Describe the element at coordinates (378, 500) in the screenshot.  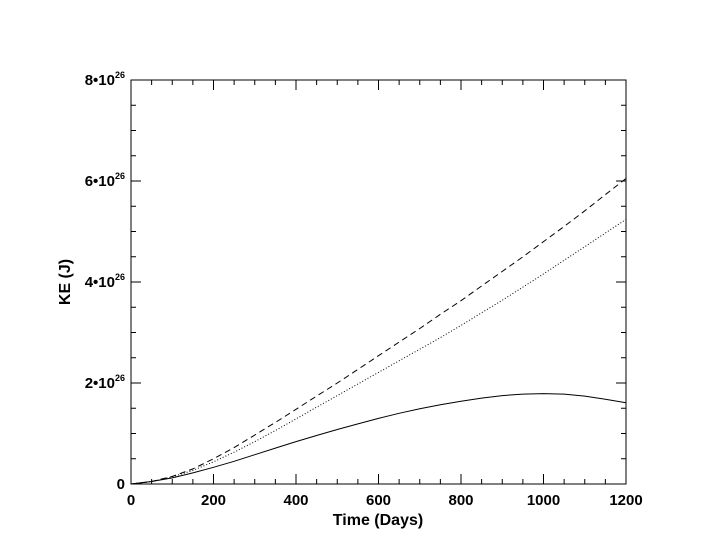
I see `x-tick-label: 600` at that location.